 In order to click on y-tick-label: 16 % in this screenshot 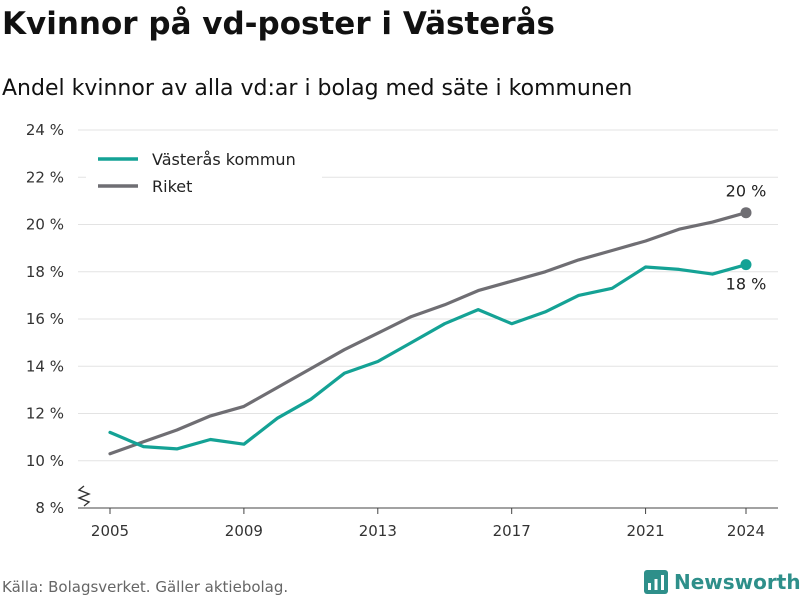, I will do `click(45, 319)`.